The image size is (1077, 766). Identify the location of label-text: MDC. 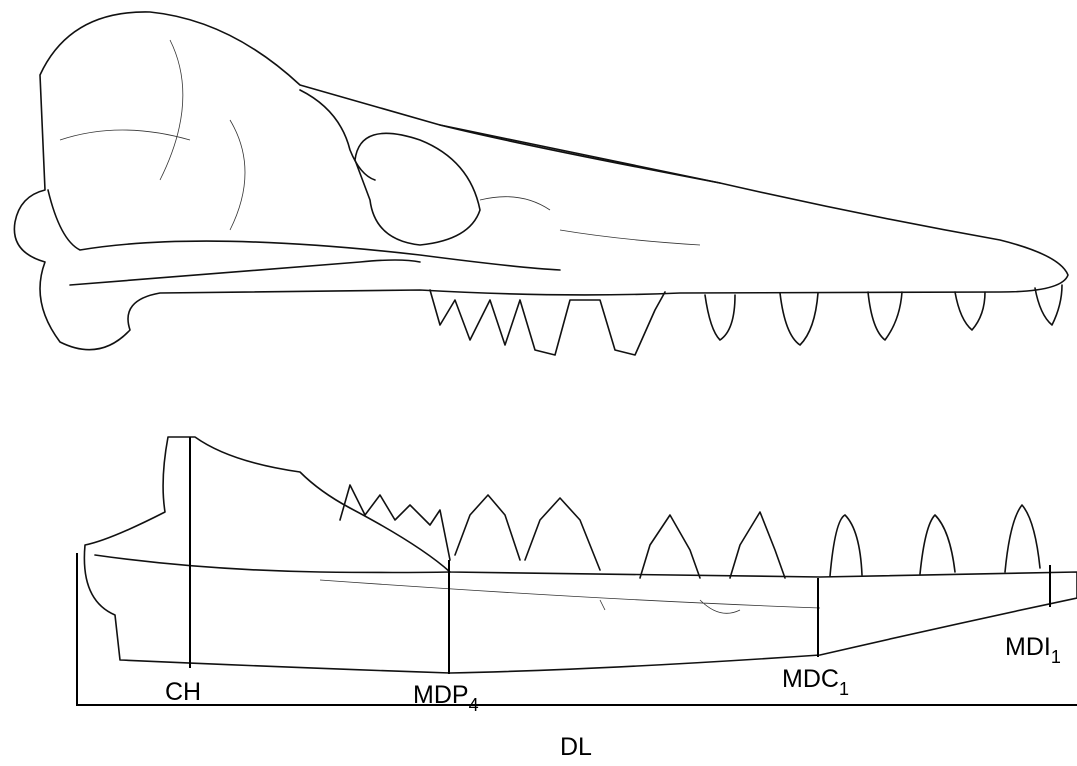
(810, 679).